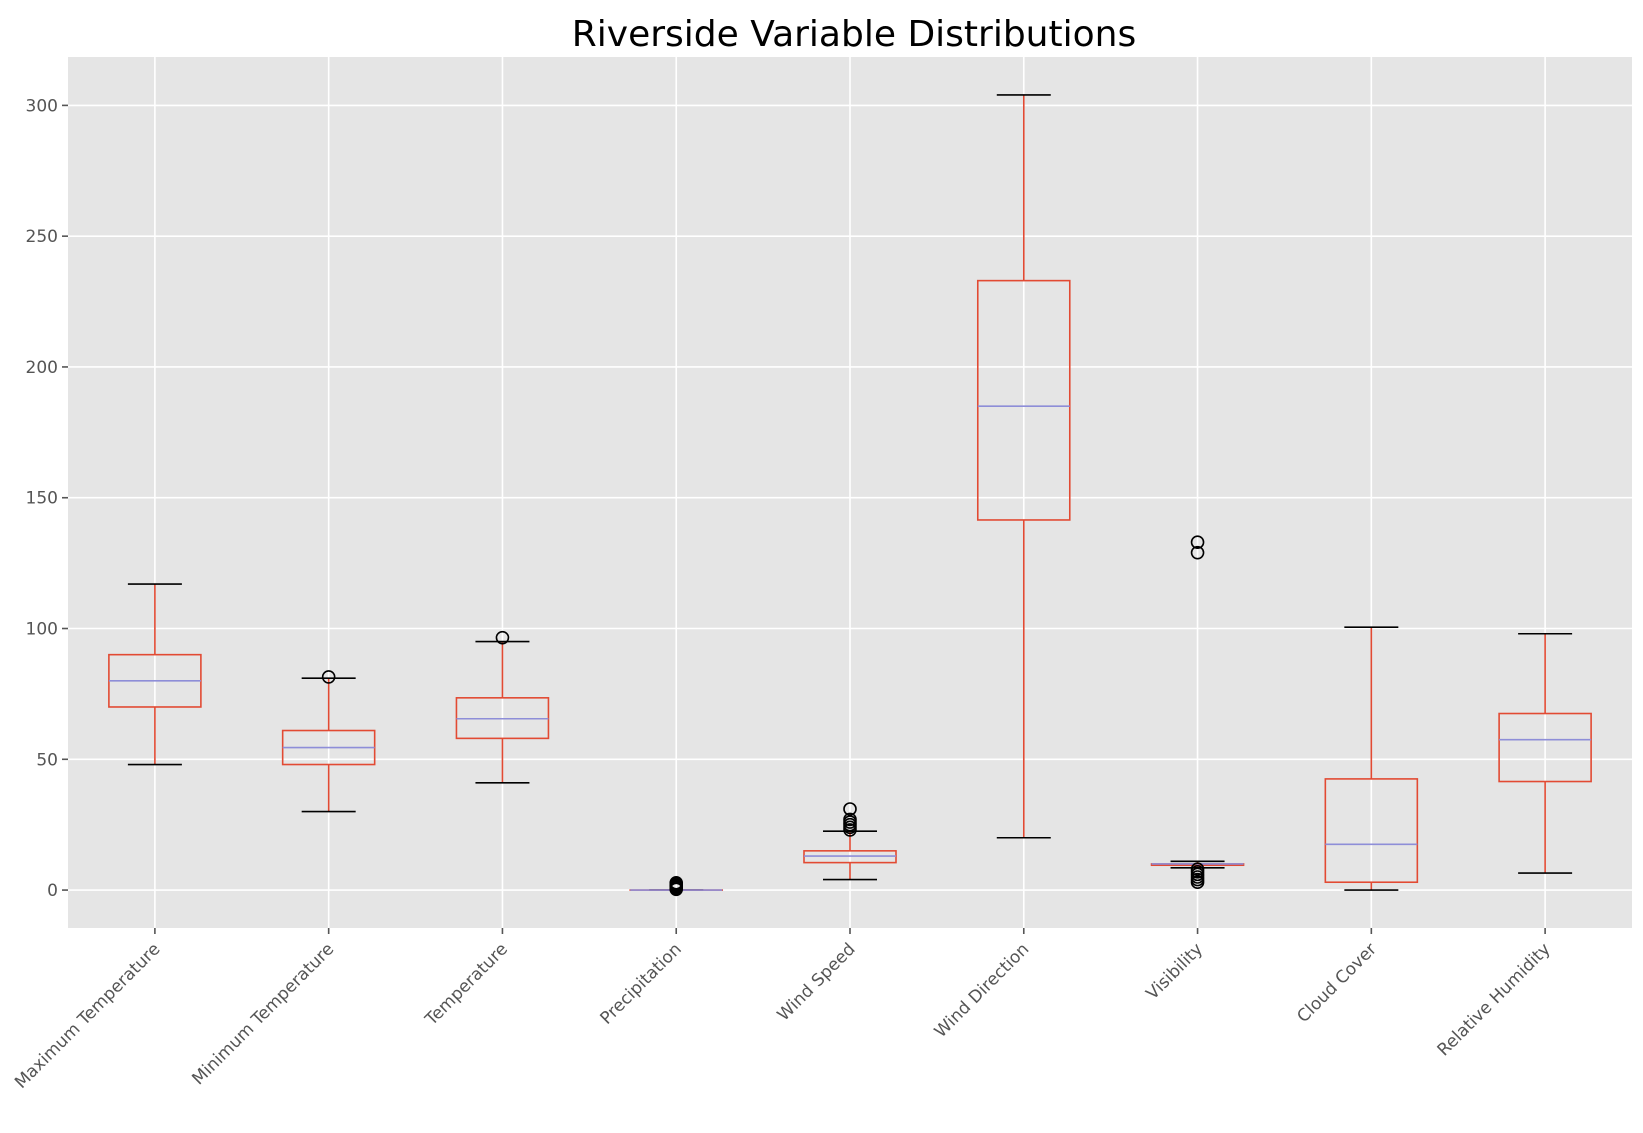  What do you see at coordinates (982, 990) in the screenshot?
I see `x-tick-label: Wind Direction` at bounding box center [982, 990].